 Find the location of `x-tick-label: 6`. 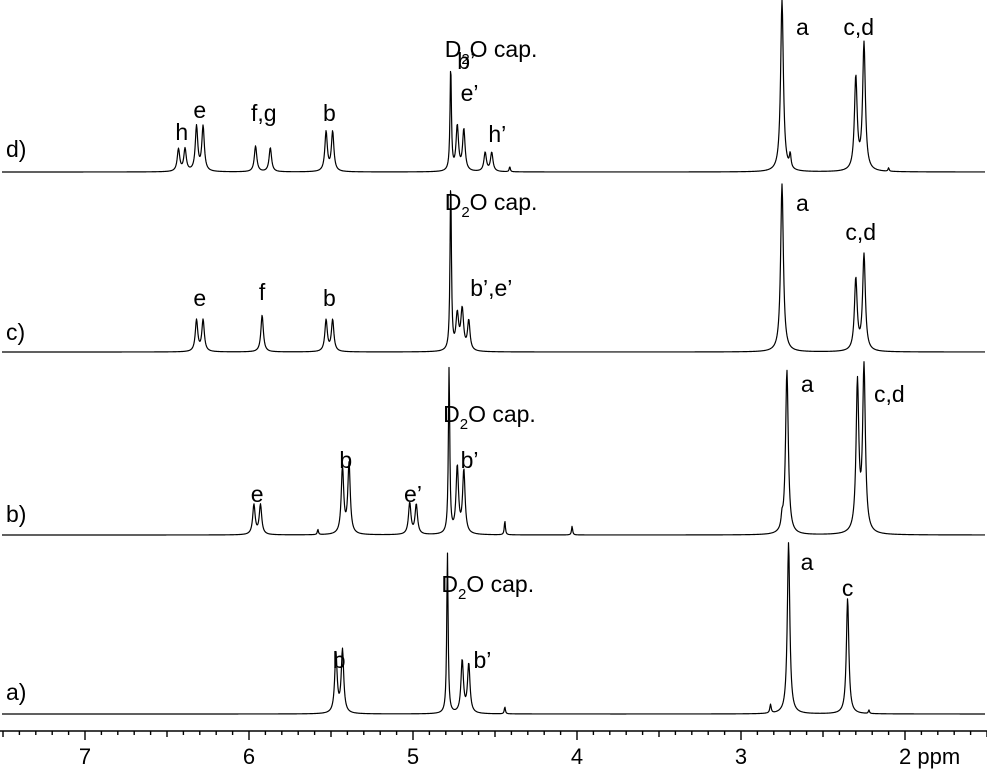

x-tick-label: 6 is located at coordinates (249, 756).